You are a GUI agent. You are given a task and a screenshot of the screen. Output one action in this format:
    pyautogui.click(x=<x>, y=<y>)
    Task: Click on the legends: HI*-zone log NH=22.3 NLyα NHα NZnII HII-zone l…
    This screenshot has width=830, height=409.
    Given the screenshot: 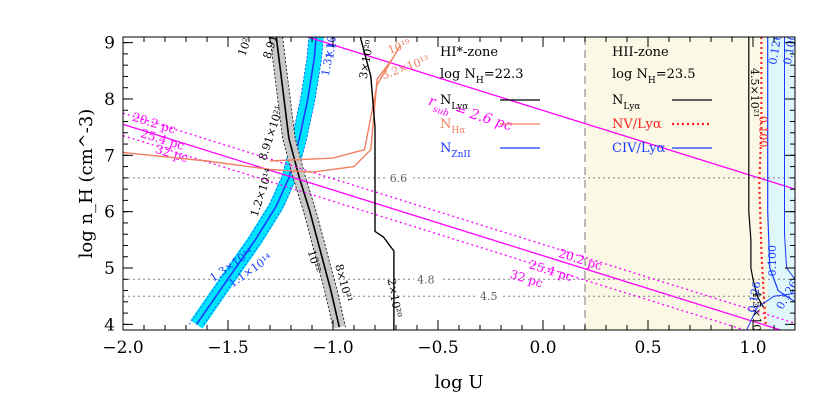 What is the action you would take?
    pyautogui.click(x=576, y=102)
    